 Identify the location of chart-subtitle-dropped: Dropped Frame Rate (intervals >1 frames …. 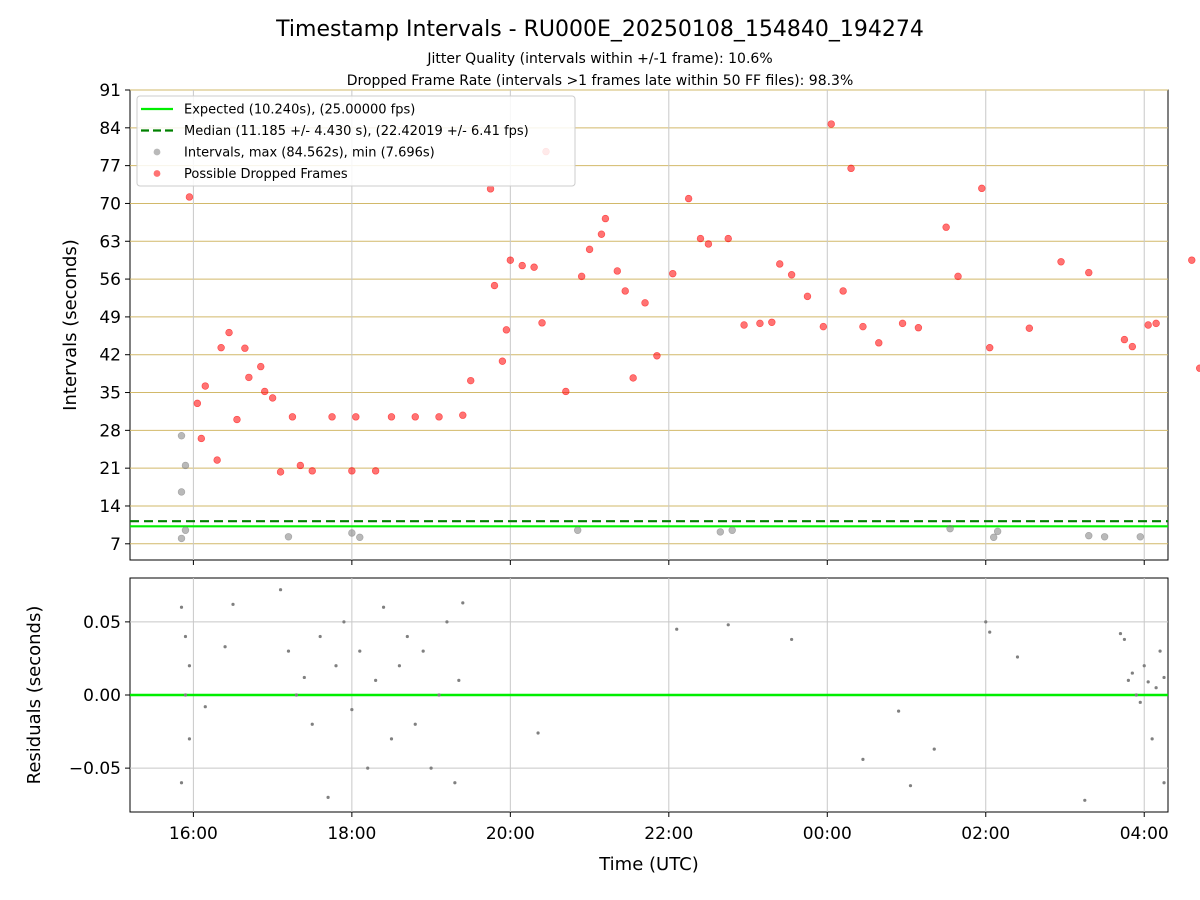
(600, 81).